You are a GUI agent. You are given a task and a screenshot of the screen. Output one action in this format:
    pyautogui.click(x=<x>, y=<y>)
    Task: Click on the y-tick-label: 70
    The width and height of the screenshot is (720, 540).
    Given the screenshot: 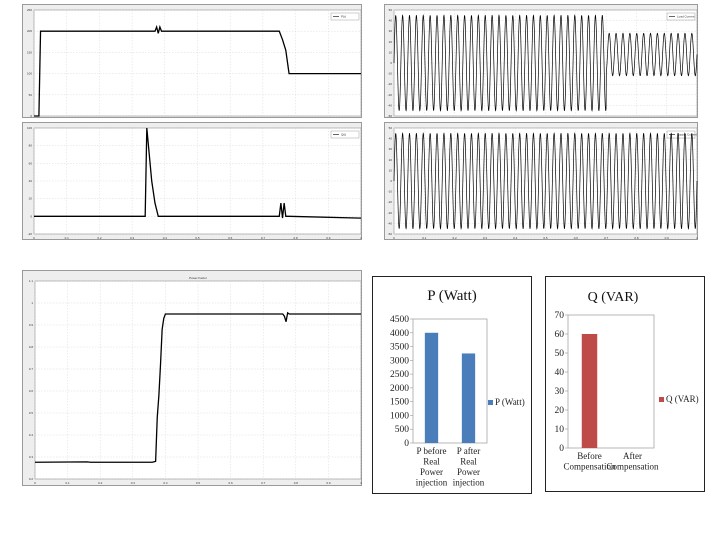 What is the action you would take?
    pyautogui.click(x=560, y=316)
    